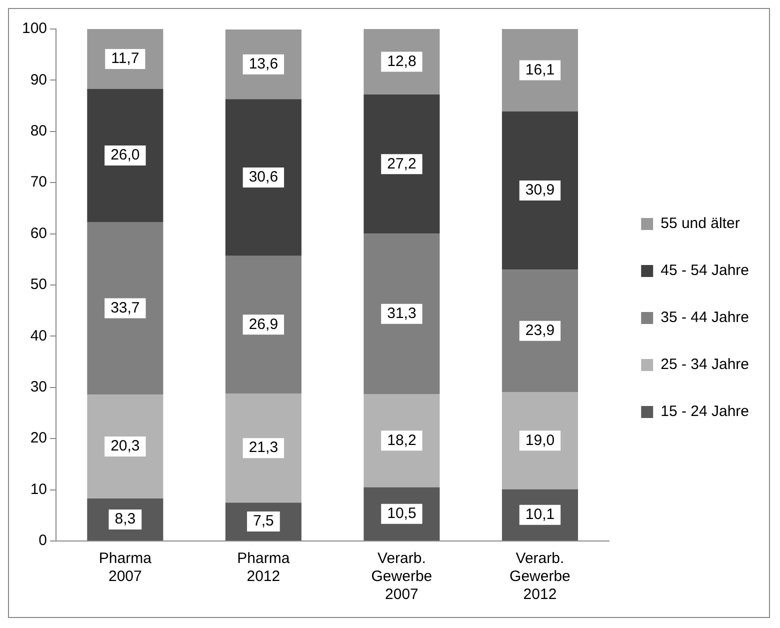 This screenshot has height=628, width=780. What do you see at coordinates (700, 223) in the screenshot?
I see `legend-label: 55 und älter` at bounding box center [700, 223].